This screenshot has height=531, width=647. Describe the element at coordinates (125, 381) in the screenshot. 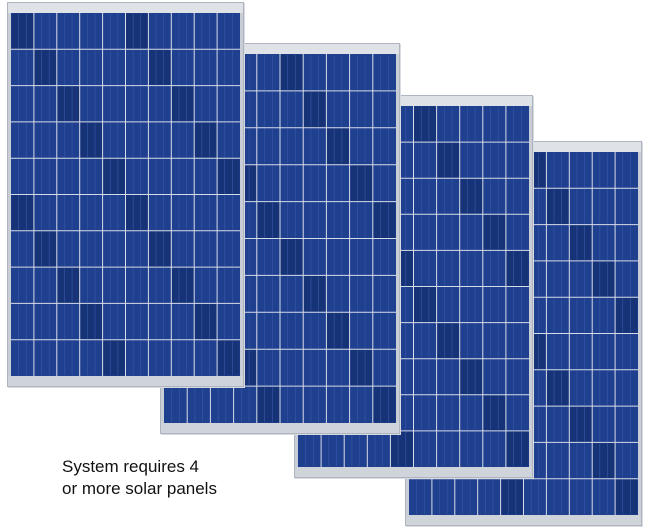

I see `panel-frame-bottom` at that location.